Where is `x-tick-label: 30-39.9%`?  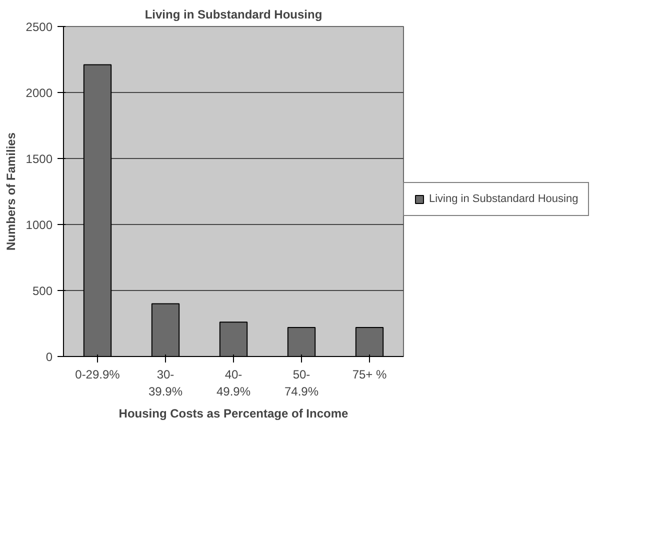
x-tick-label: 30-39.9% is located at coordinates (165, 383).